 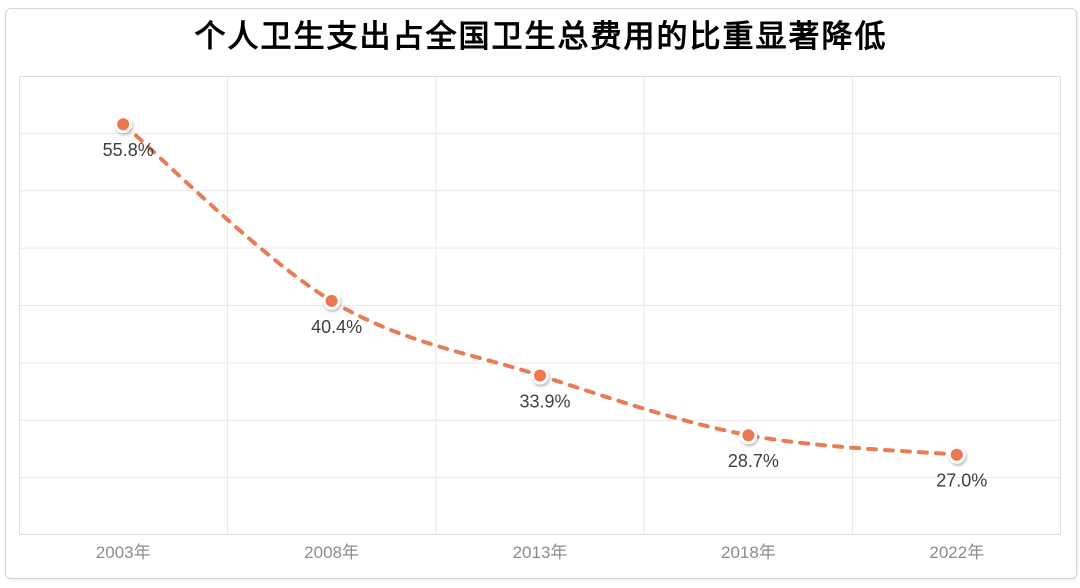 I want to click on data-point-label: 55.8%, so click(x=128, y=150).